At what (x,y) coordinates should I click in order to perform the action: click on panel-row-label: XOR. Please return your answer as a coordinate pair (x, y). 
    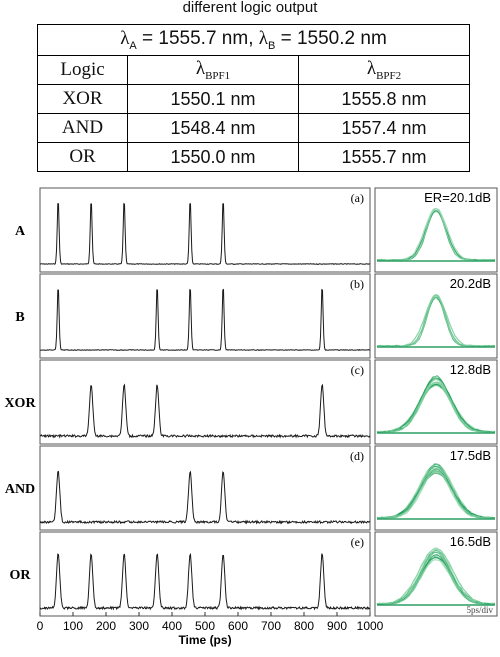
    Looking at the image, I should click on (20, 403).